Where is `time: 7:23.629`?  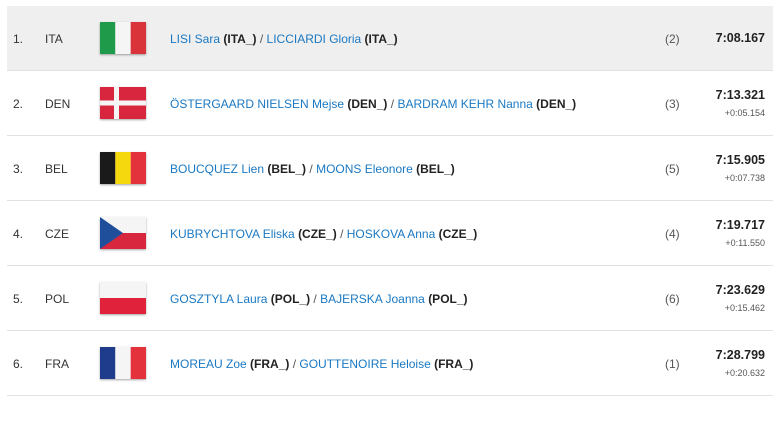
time: 7:23.629 is located at coordinates (740, 290).